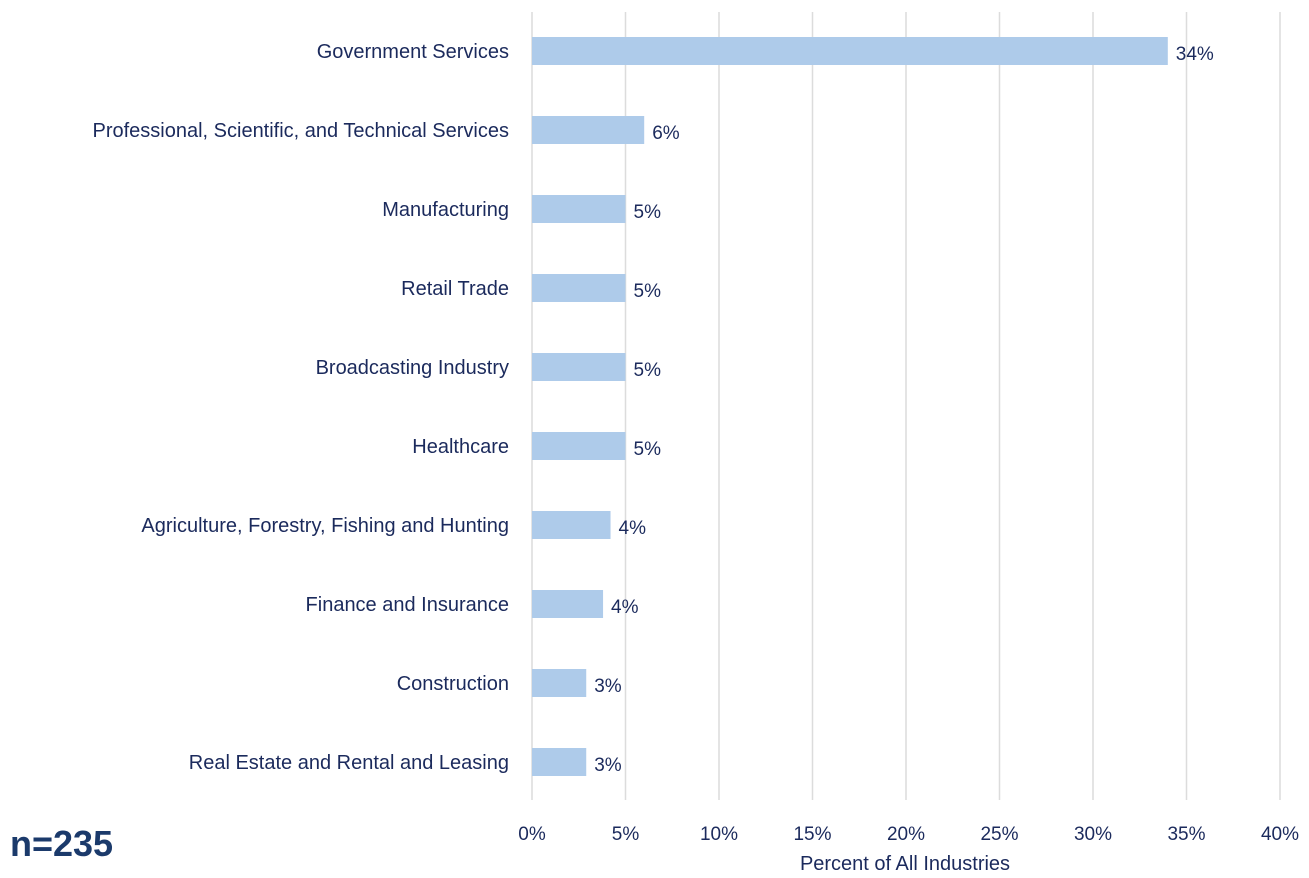 The height and width of the screenshot is (878, 1309). Describe the element at coordinates (1186, 834) in the screenshot. I see `x-tick-label: 35%` at that location.